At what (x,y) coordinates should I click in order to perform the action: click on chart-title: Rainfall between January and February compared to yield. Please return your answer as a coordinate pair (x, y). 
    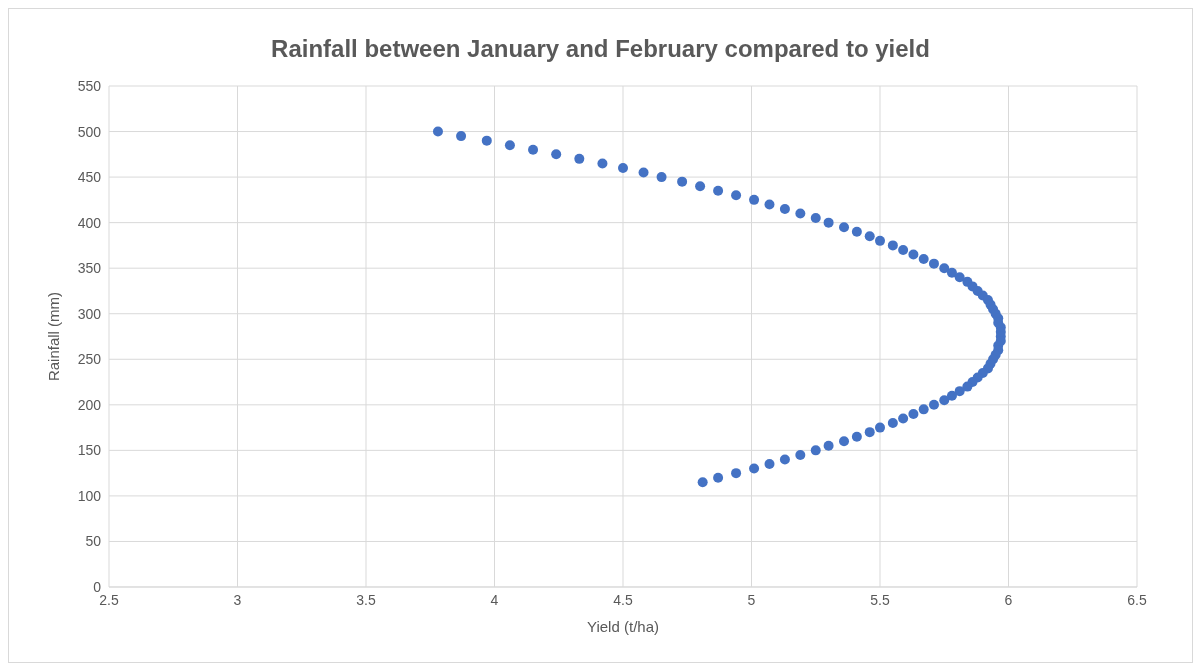
    Looking at the image, I should click on (600, 49).